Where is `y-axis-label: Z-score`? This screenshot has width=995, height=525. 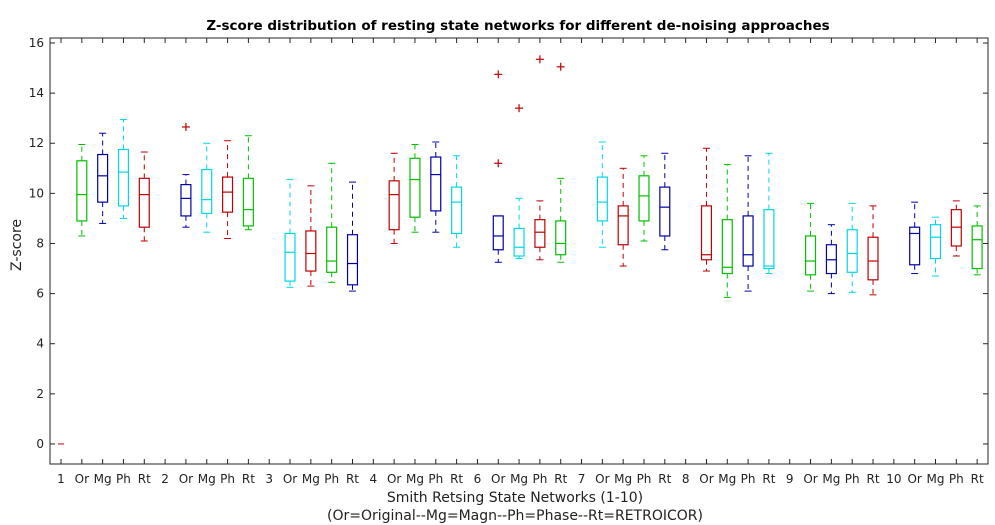 y-axis-label: Z-score is located at coordinates (17, 245).